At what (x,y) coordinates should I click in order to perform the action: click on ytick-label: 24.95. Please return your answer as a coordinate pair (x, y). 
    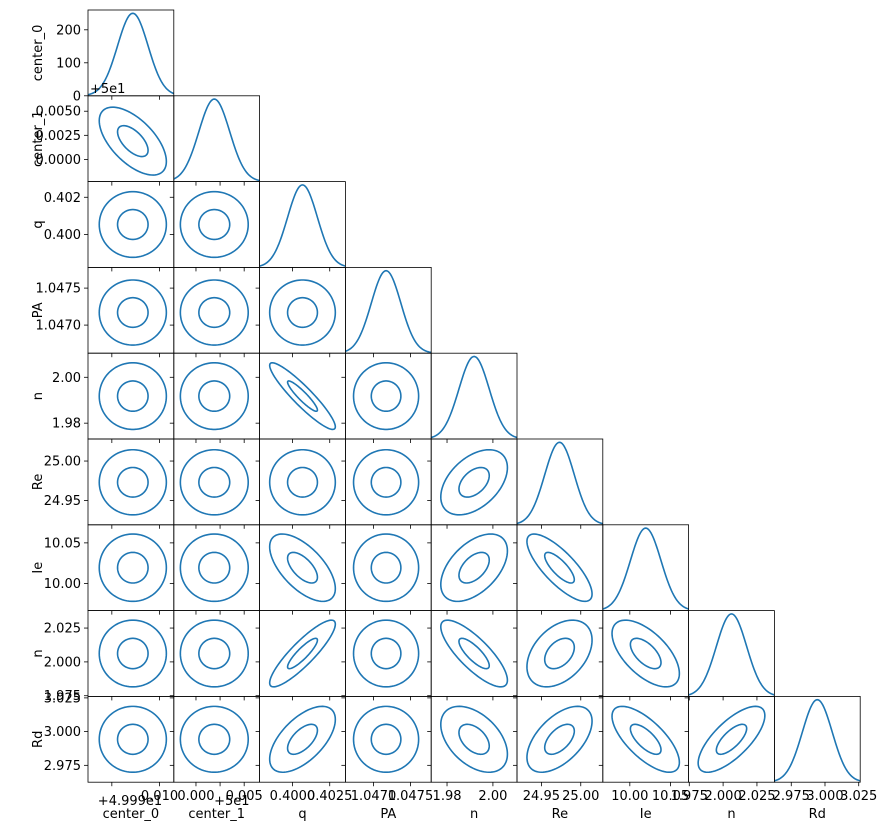
    Looking at the image, I should click on (62, 501).